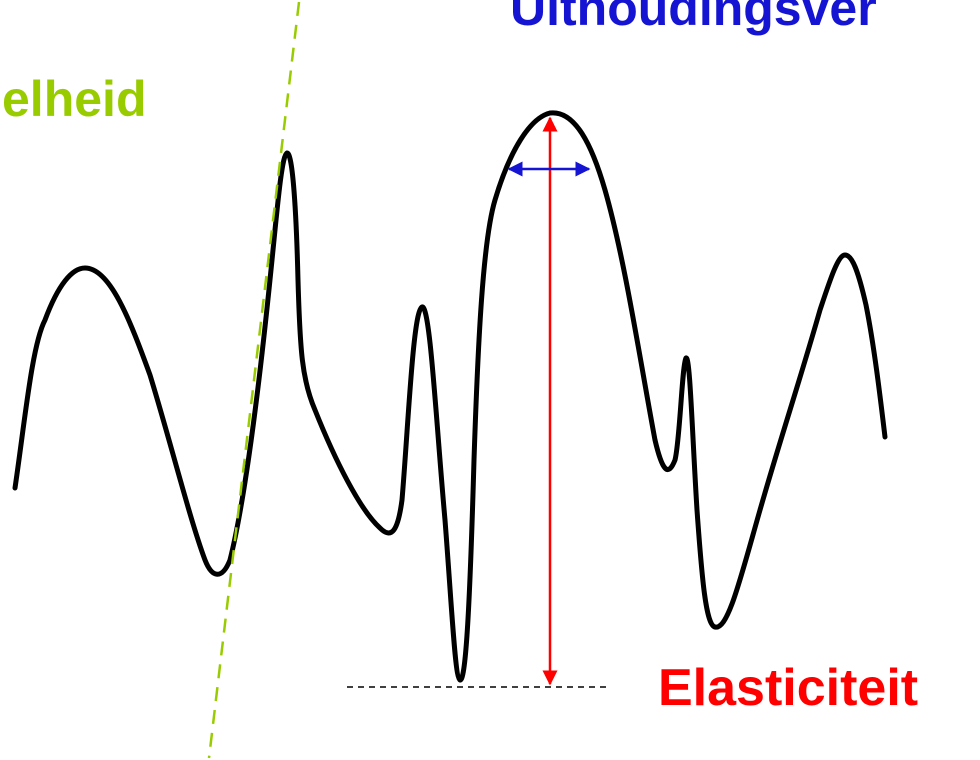 The height and width of the screenshot is (760, 980). What do you see at coordinates (788, 688) in the screenshot?
I see `elasticity-label: Elasticiteit` at bounding box center [788, 688].